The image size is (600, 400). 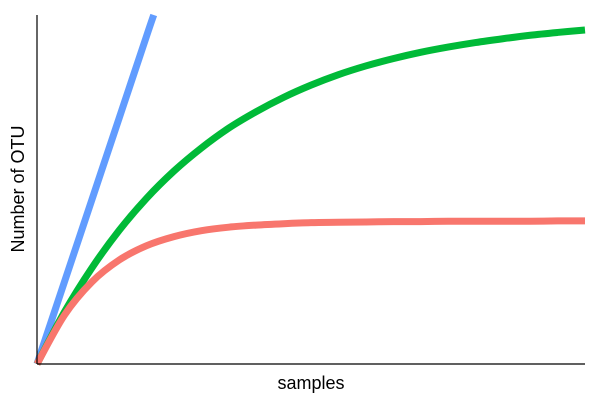 I want to click on y-axis-label: Number of OTU, so click(x=18, y=188).